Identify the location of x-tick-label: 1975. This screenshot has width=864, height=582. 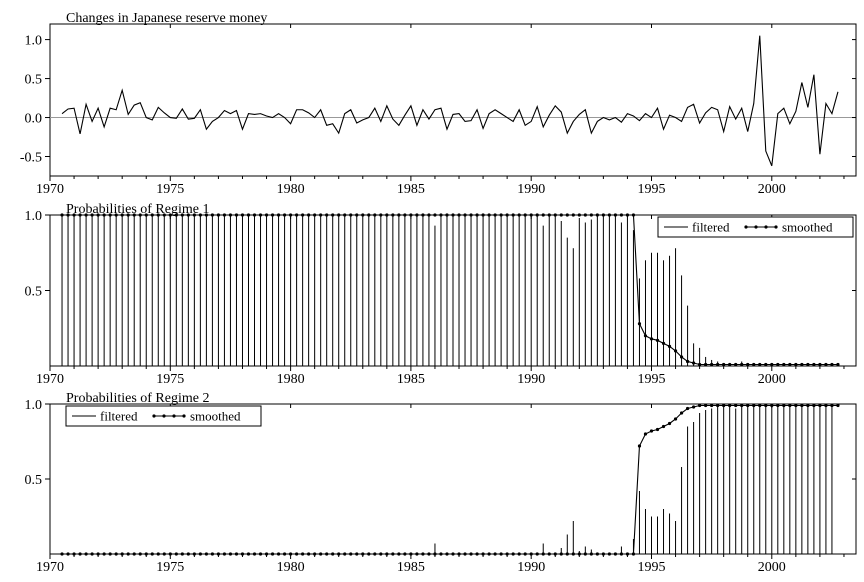
(170, 379).